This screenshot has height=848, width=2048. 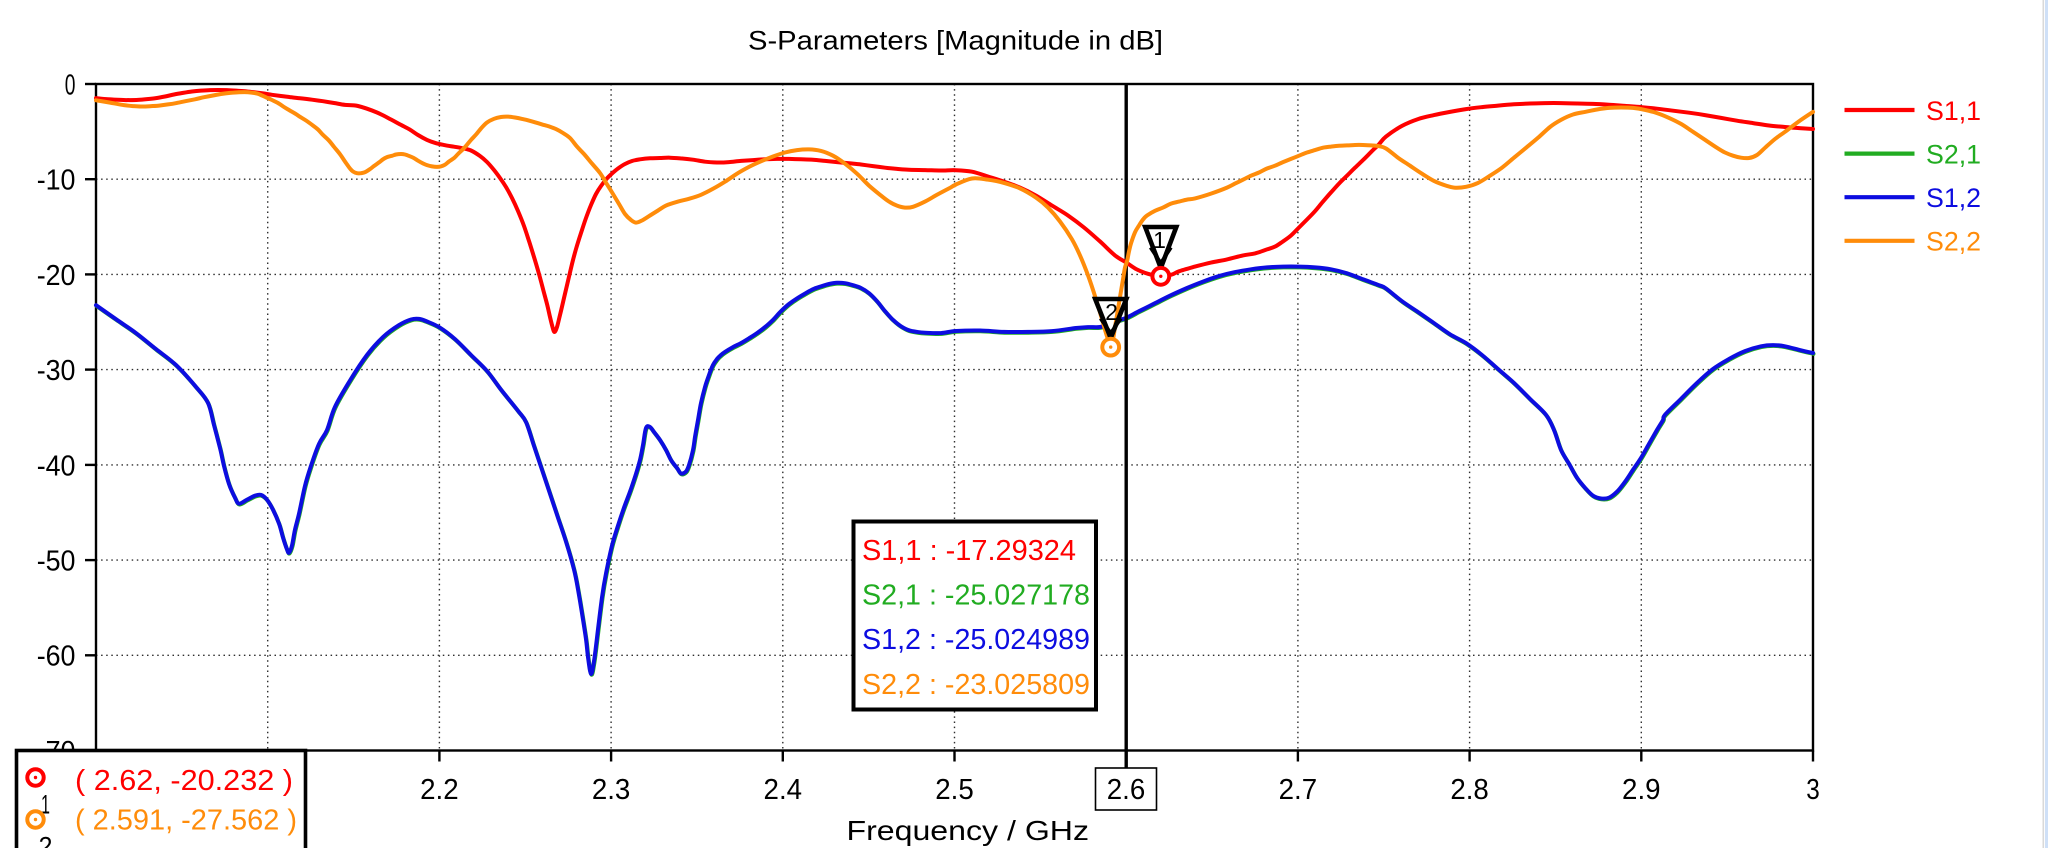 What do you see at coordinates (56, 276) in the screenshot?
I see `svg-text: -20` at bounding box center [56, 276].